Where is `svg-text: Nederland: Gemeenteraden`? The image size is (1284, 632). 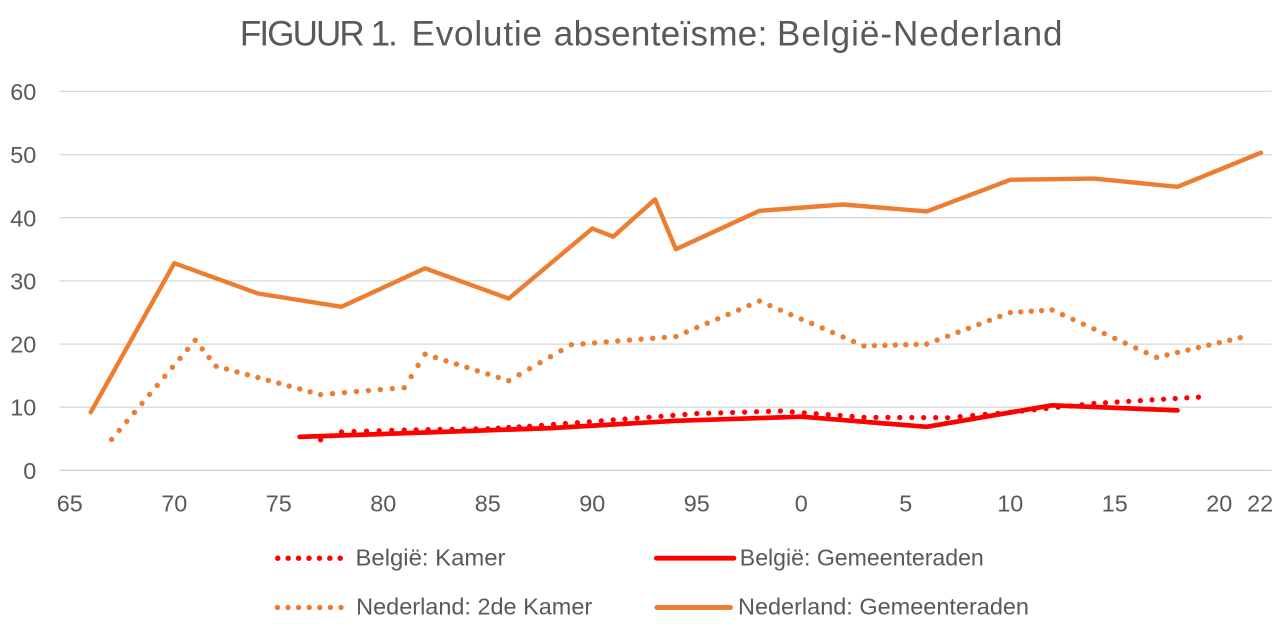
svg-text: Nederland: Gemeenteraden is located at coordinates (883, 607).